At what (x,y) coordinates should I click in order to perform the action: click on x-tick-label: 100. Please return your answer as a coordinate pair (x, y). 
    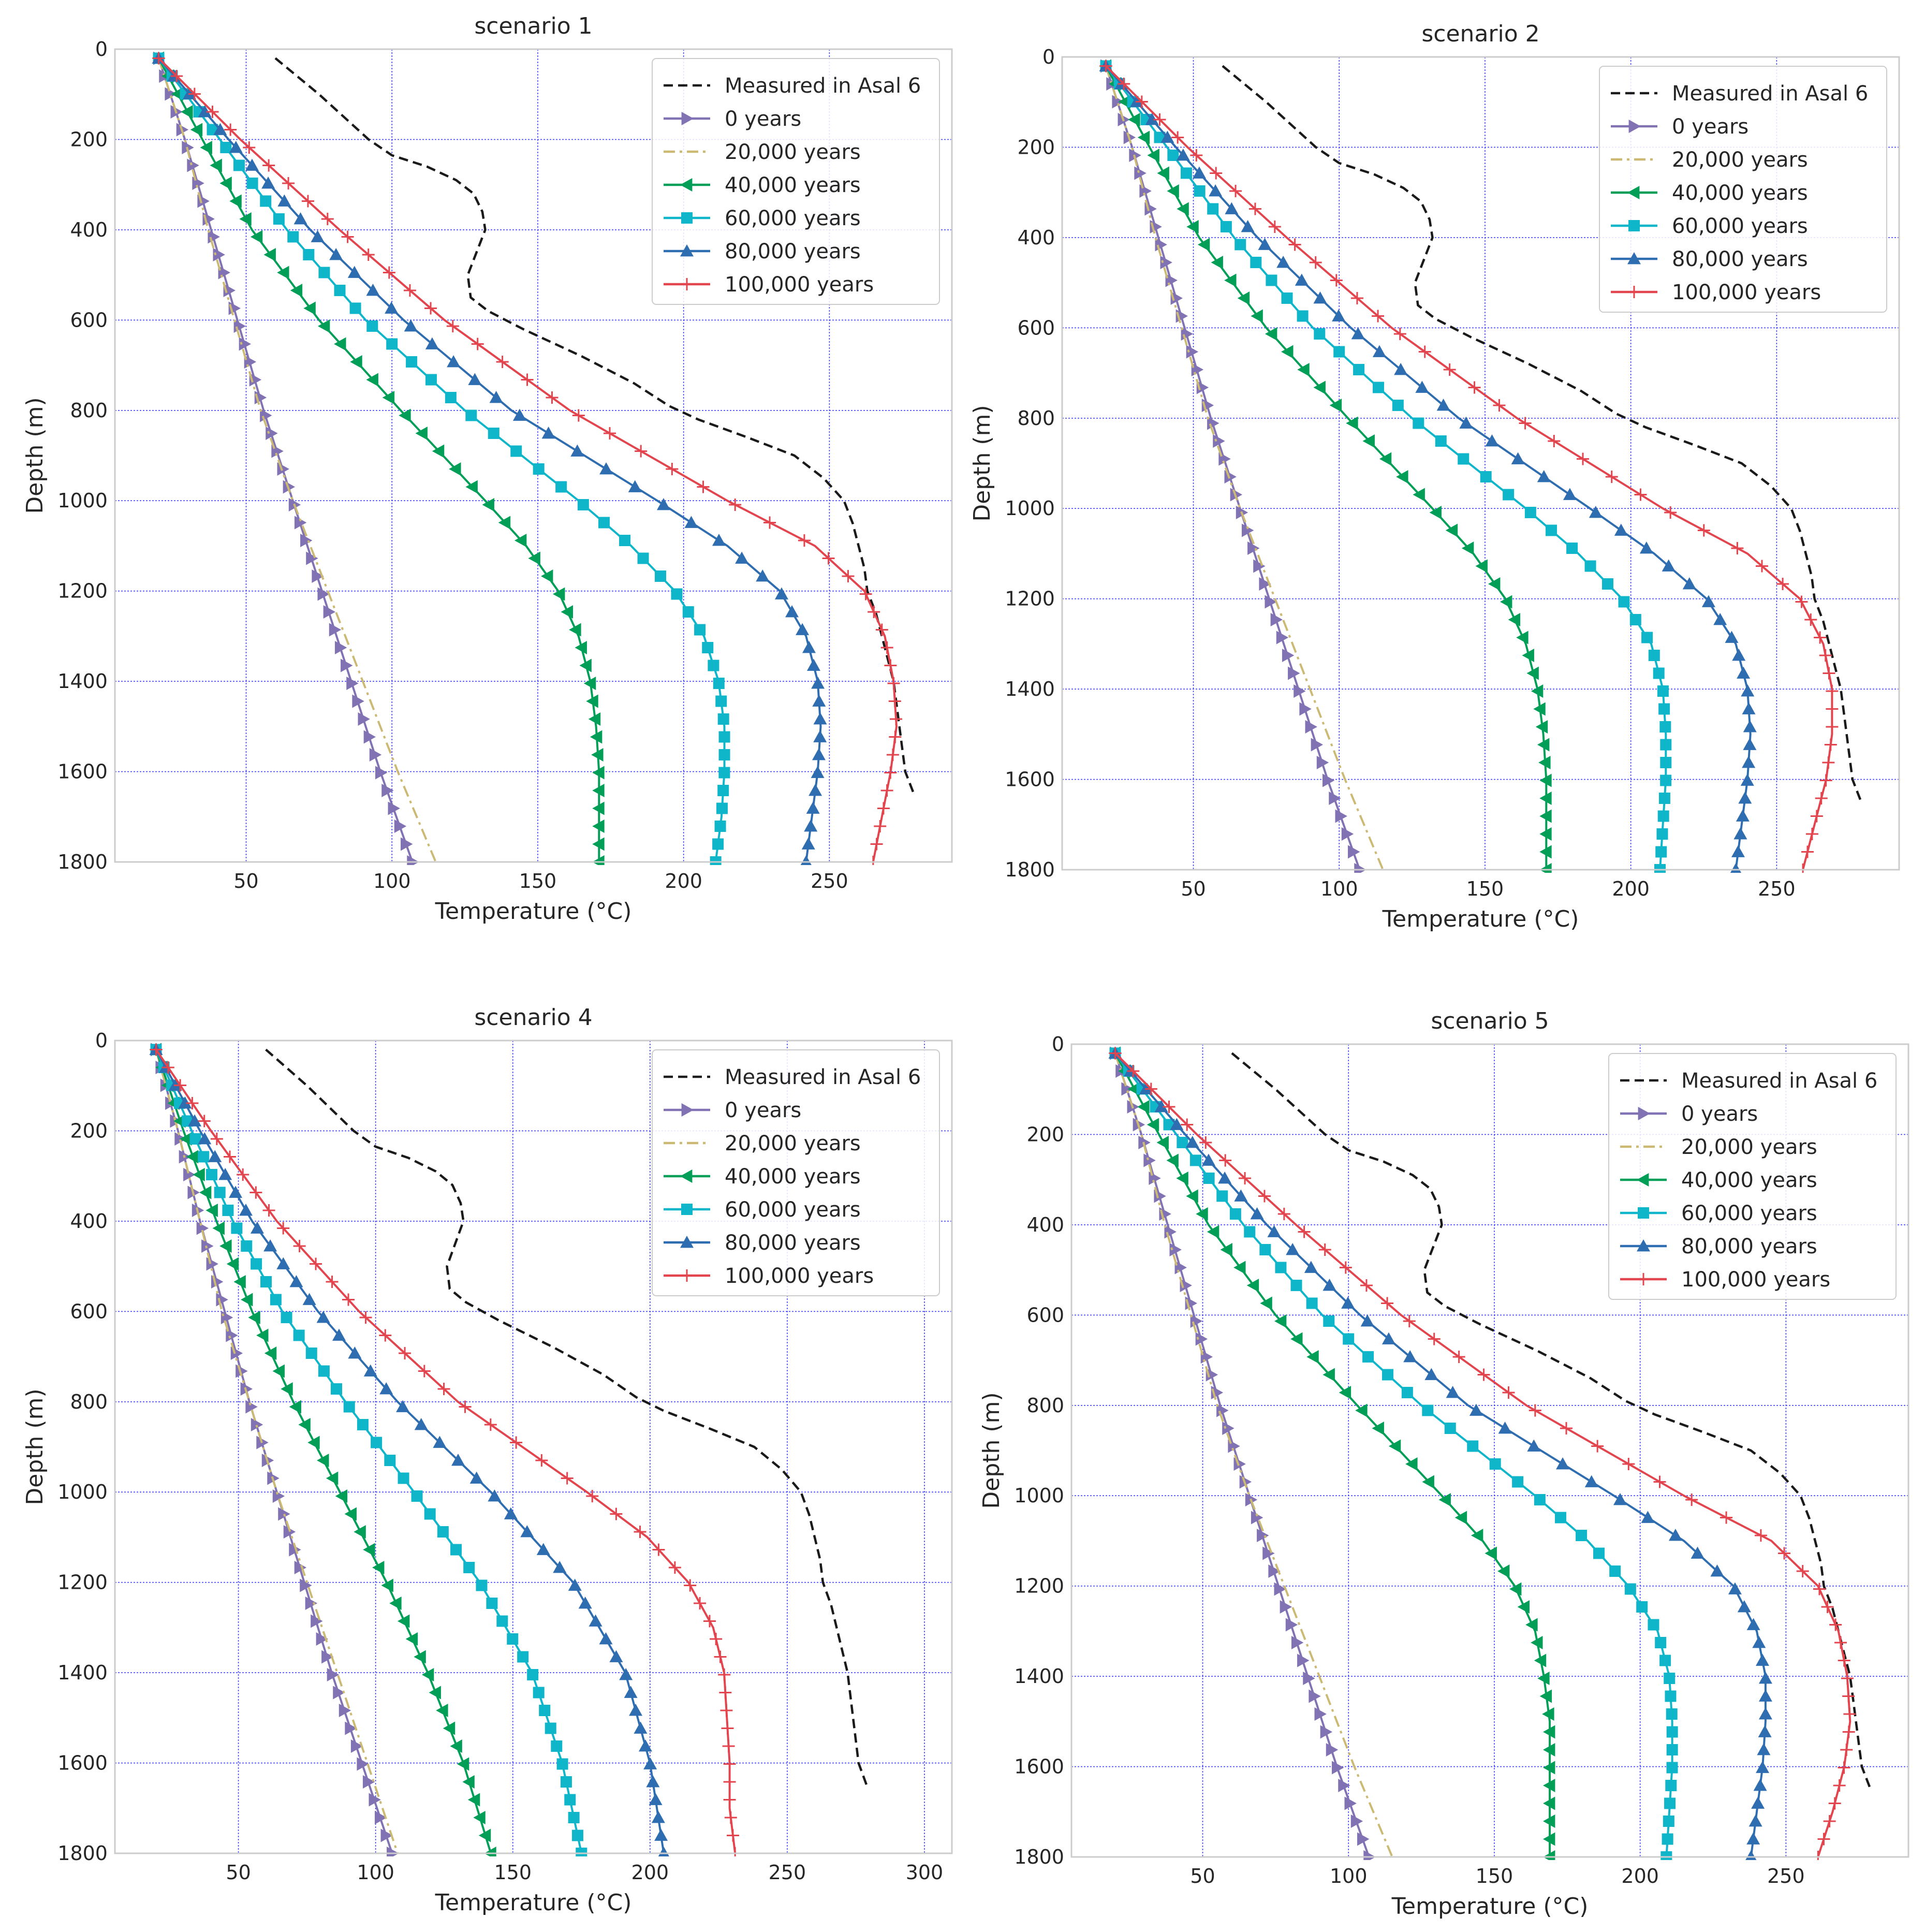
    Looking at the image, I should click on (375, 1873).